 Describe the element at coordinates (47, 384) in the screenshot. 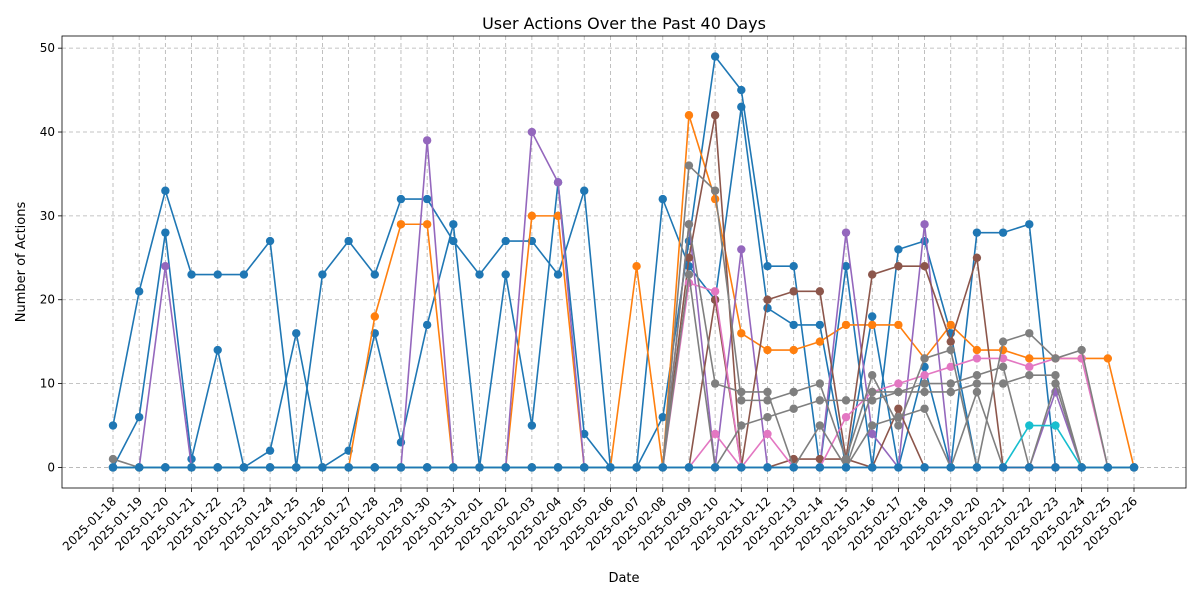

I see `y-tick-label: 10` at that location.